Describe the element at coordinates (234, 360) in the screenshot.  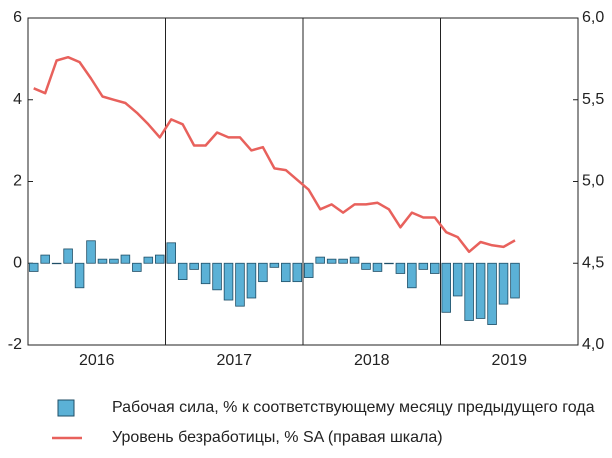
I see `x-tick-label: 2017` at that location.